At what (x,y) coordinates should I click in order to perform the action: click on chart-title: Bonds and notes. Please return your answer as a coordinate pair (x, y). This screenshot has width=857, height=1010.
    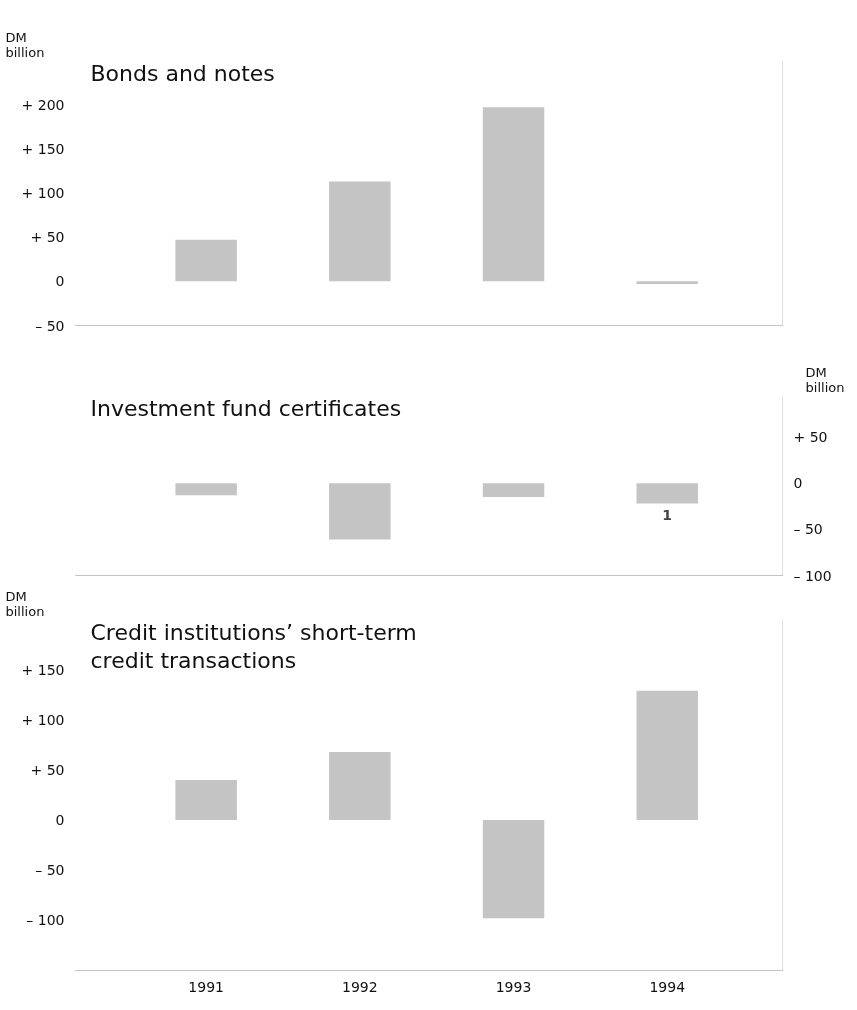
    Looking at the image, I should click on (182, 73).